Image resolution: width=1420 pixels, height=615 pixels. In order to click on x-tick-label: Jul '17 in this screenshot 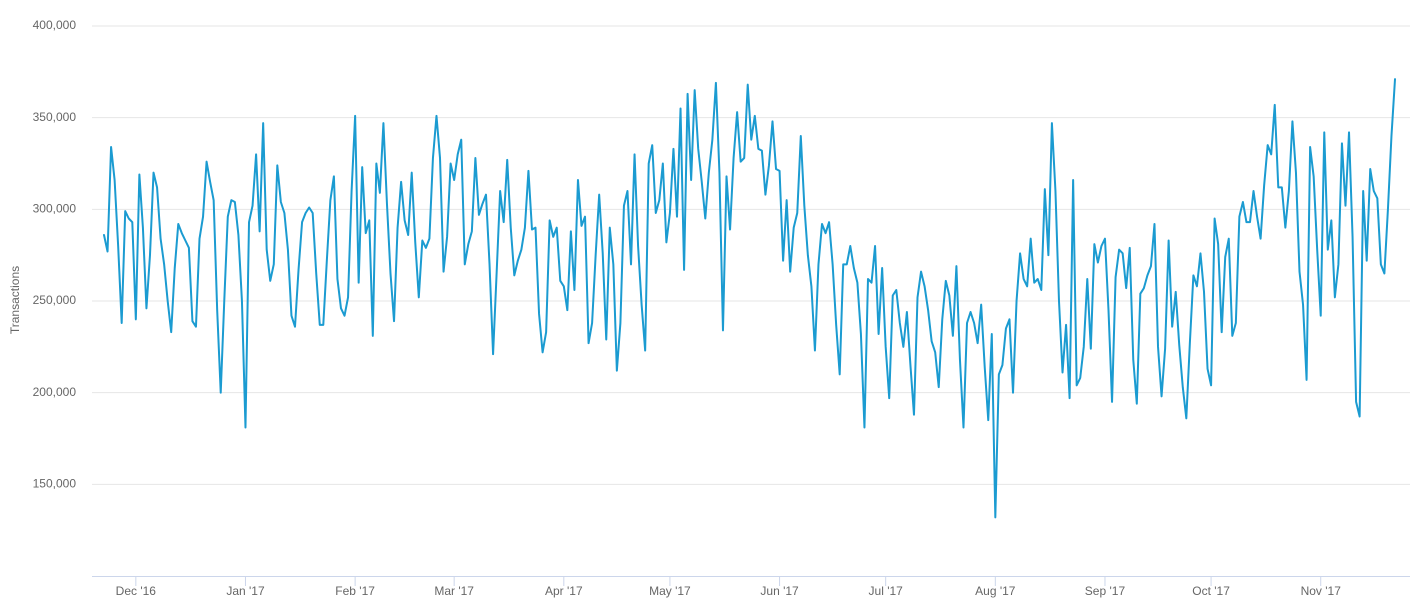, I will do `click(886, 591)`.